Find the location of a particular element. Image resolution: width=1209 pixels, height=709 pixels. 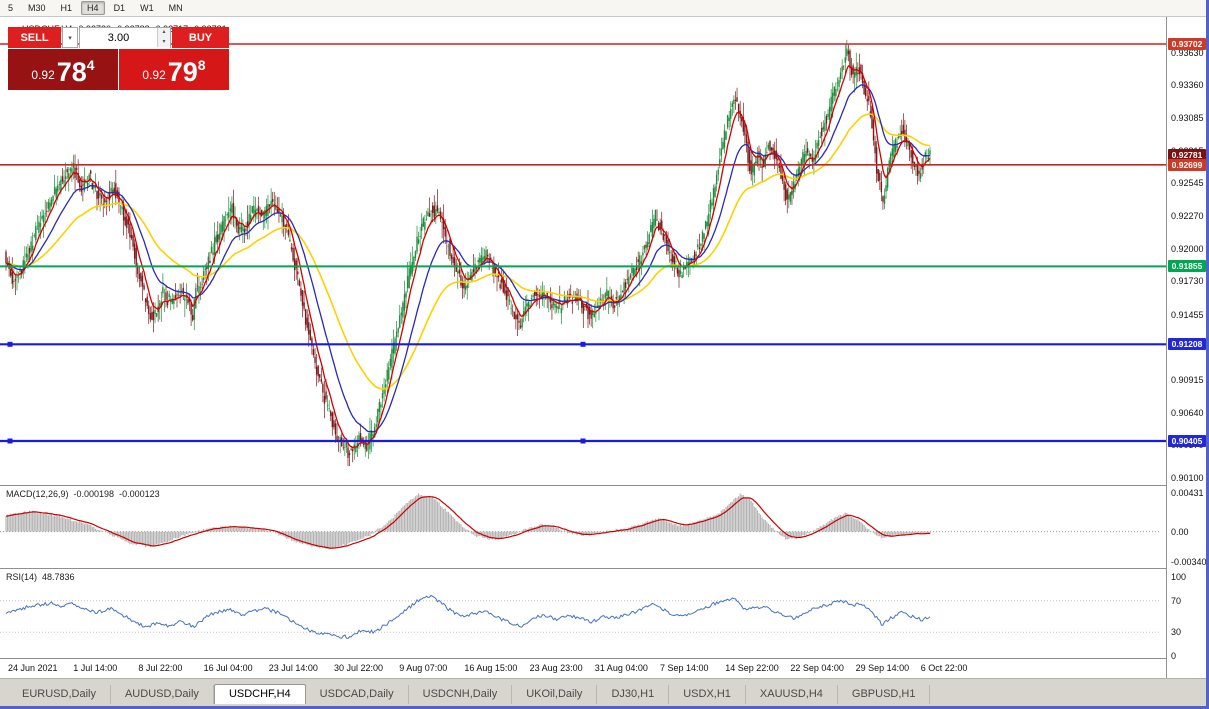

sell-button: SELL is located at coordinates (34, 37).